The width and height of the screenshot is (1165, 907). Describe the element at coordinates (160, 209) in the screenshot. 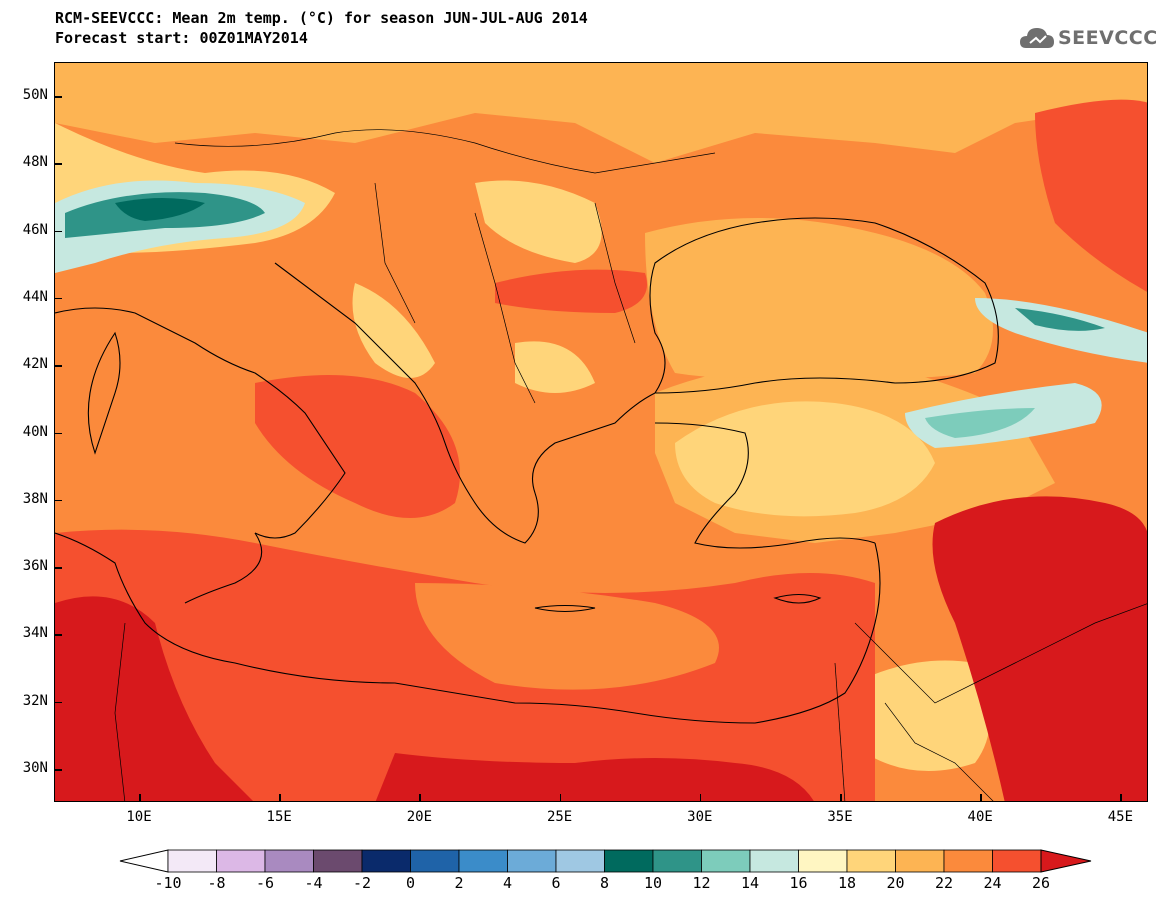

I see `contour-8-10-alps` at that location.